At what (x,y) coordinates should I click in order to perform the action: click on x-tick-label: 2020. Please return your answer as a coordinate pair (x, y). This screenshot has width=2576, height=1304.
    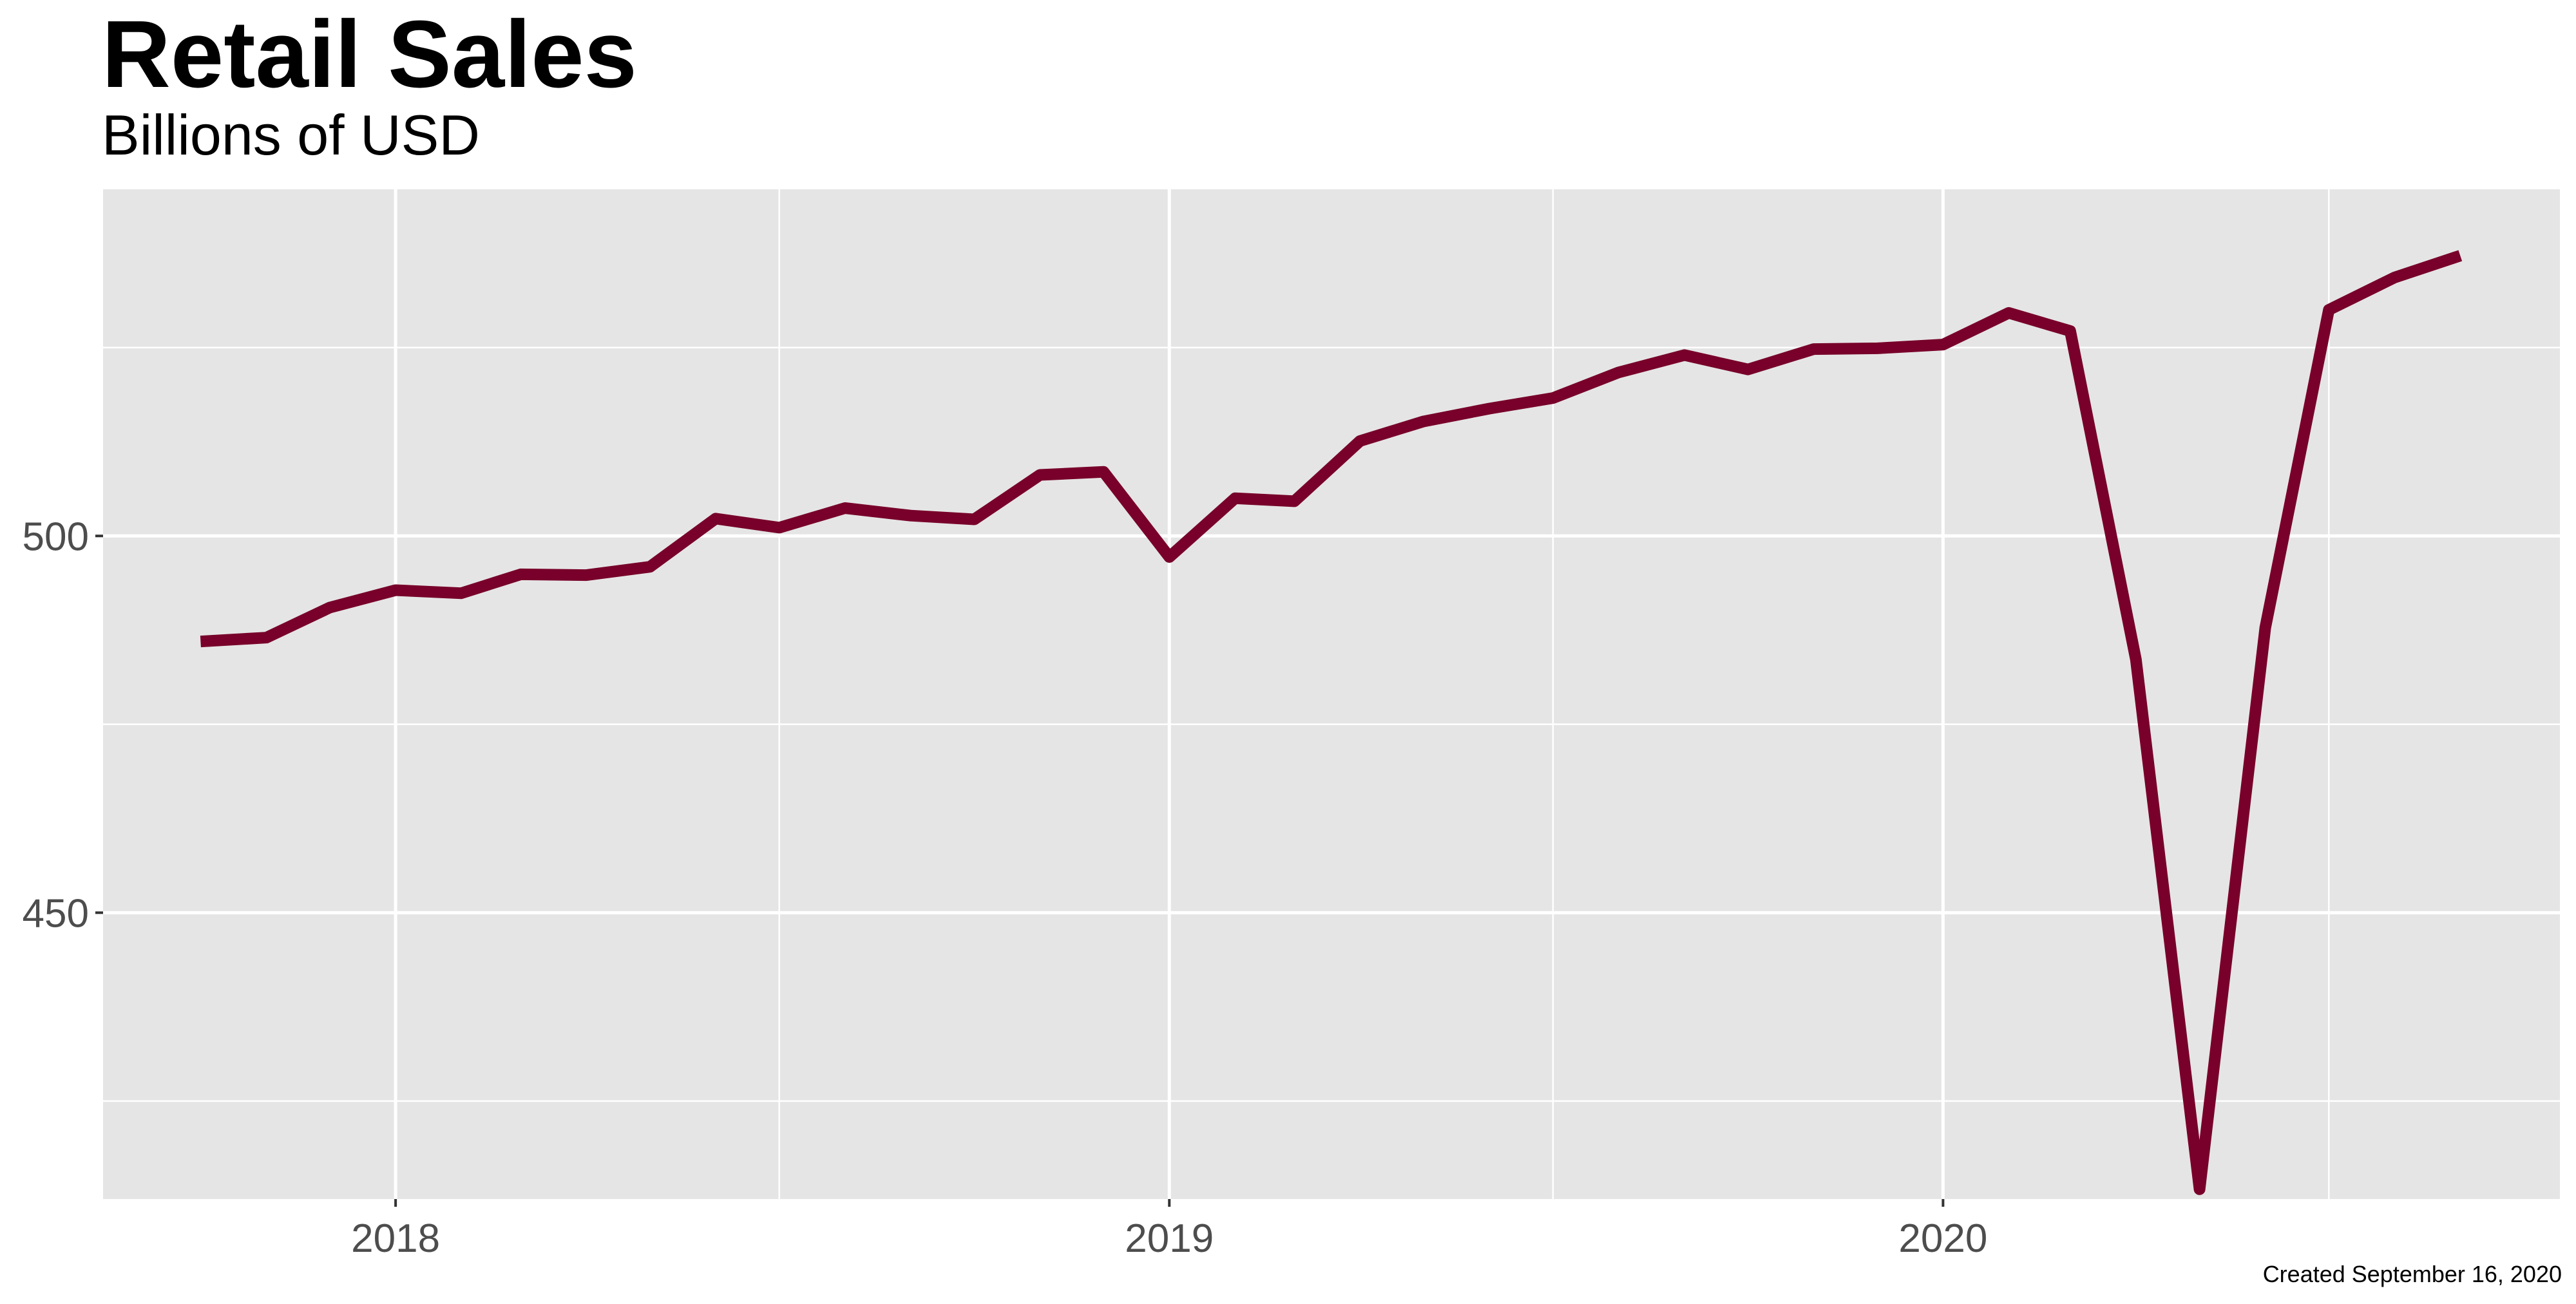
    Looking at the image, I should click on (1943, 1239).